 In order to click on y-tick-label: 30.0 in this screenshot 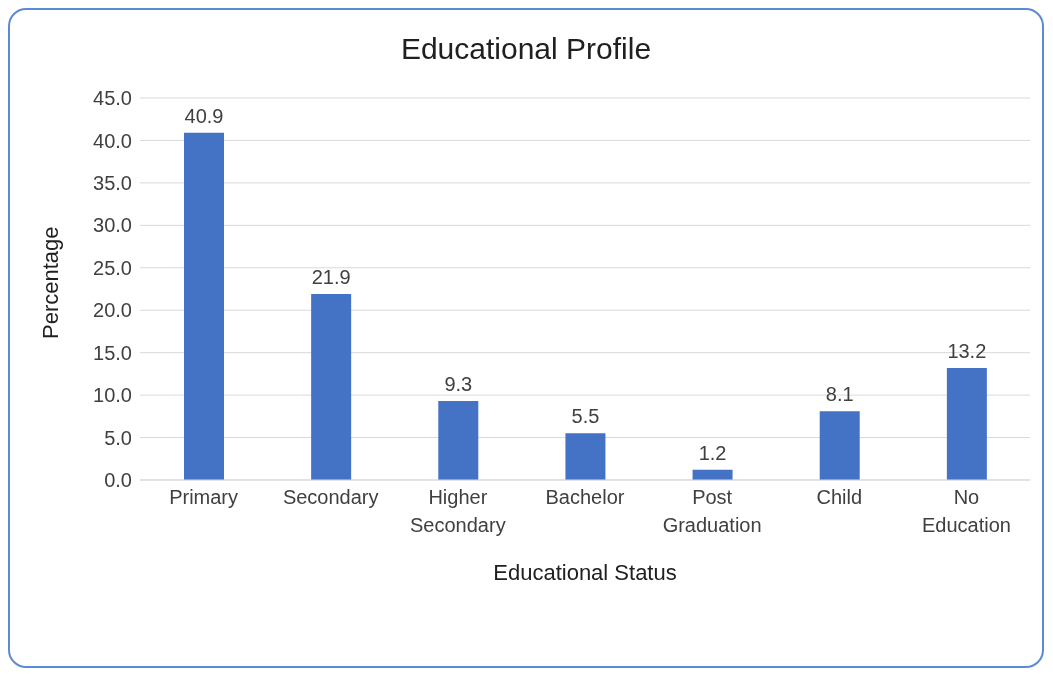, I will do `click(112, 225)`.